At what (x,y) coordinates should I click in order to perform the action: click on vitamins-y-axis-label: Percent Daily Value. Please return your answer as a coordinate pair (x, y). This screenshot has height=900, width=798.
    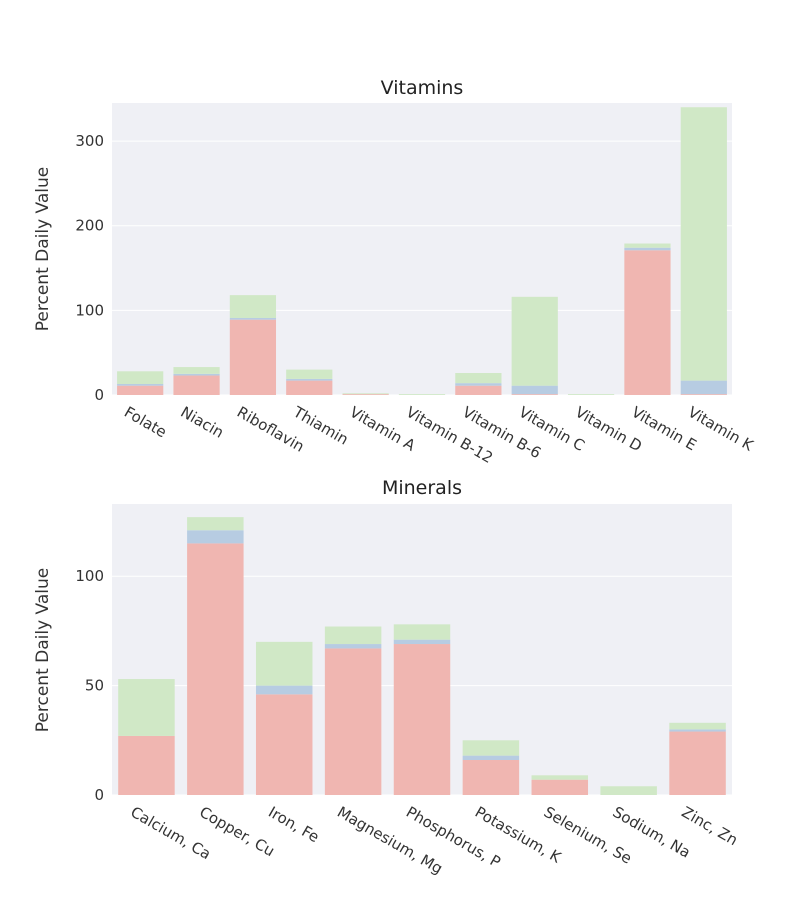
    Looking at the image, I should click on (43, 249).